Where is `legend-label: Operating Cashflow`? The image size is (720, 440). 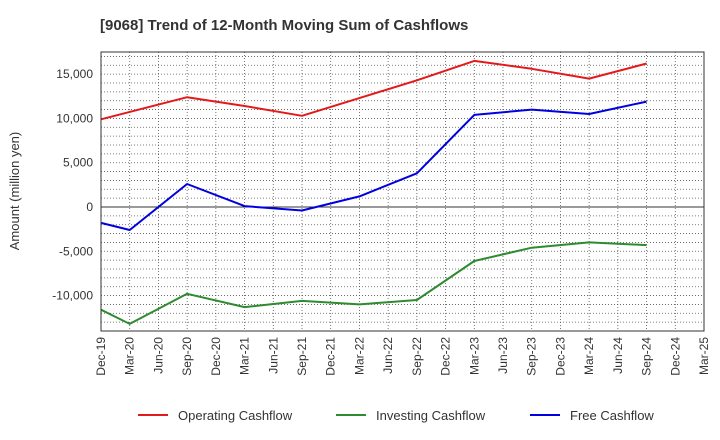 legend-label: Operating Cashflow is located at coordinates (235, 415).